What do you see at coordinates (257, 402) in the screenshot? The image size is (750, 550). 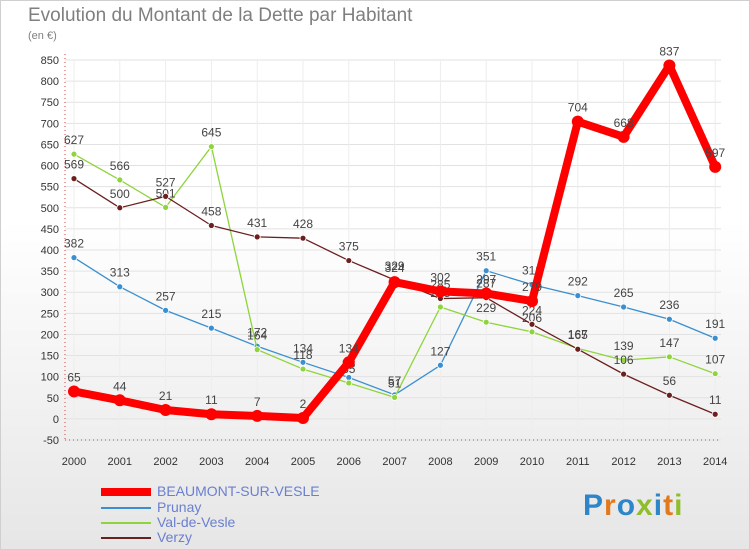 I see `data-label: 7` at bounding box center [257, 402].